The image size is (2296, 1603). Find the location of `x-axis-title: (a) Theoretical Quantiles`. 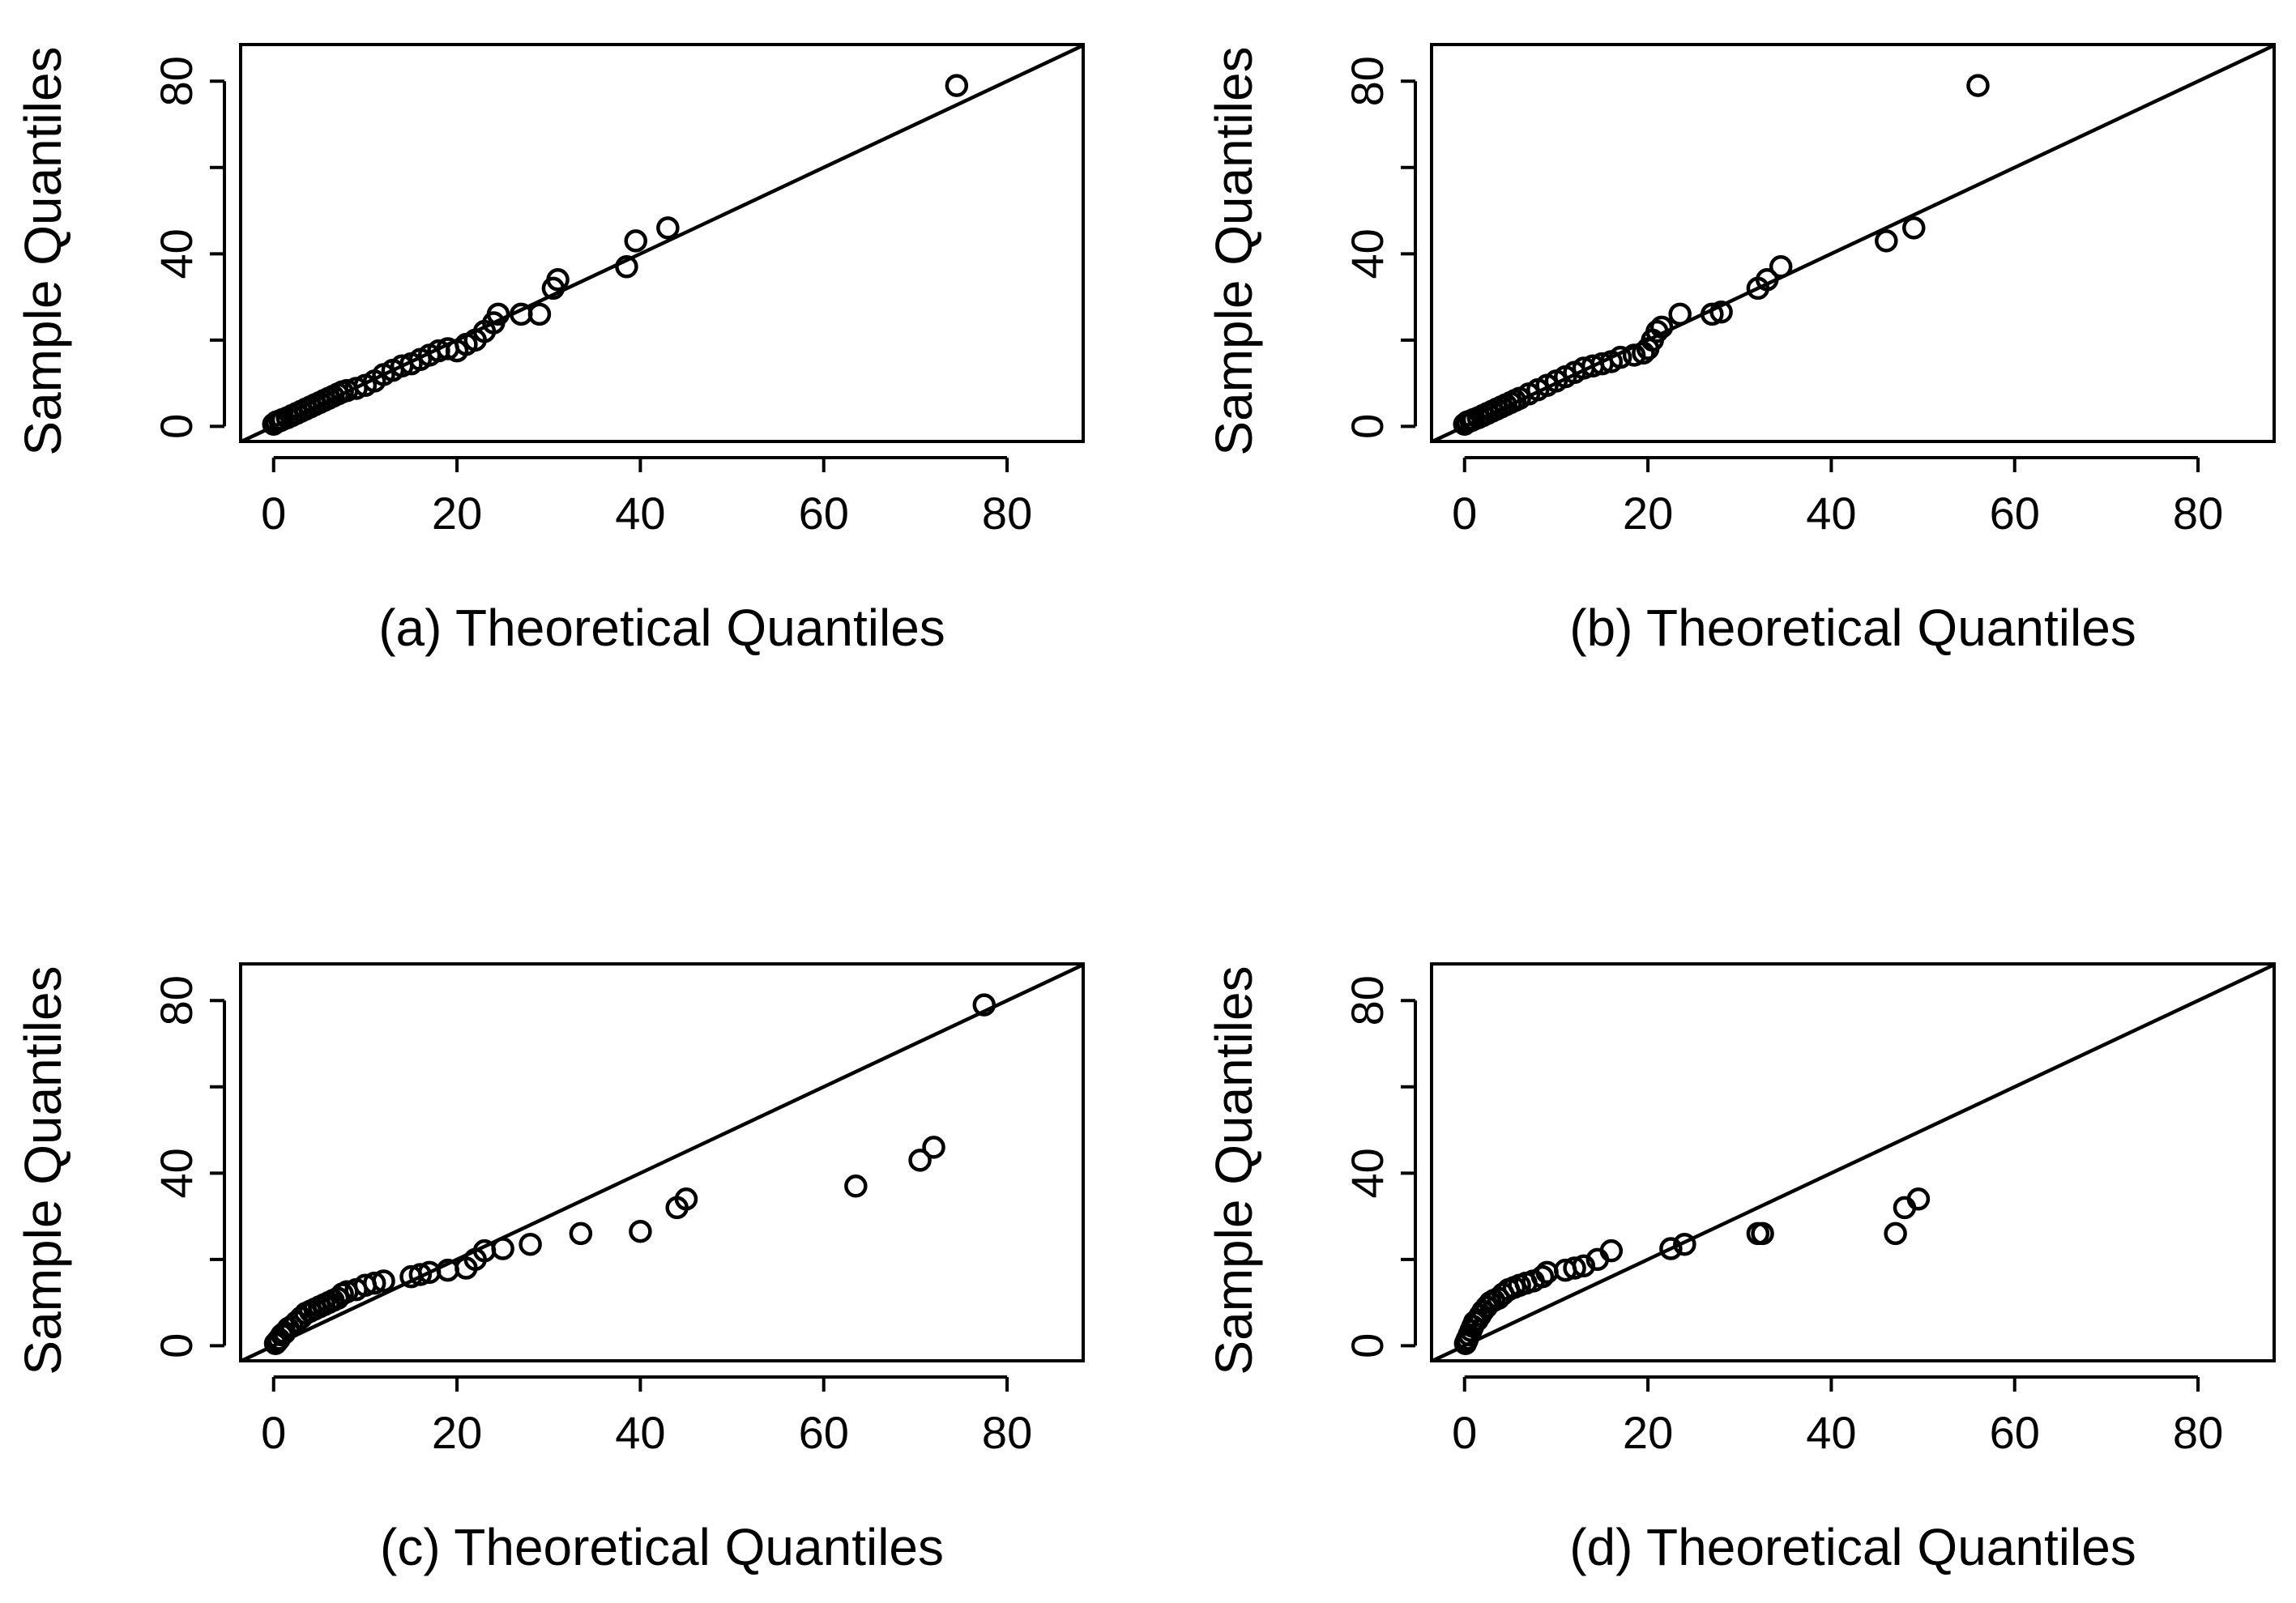

x-axis-title: (a) Theoretical Quantiles is located at coordinates (661, 628).